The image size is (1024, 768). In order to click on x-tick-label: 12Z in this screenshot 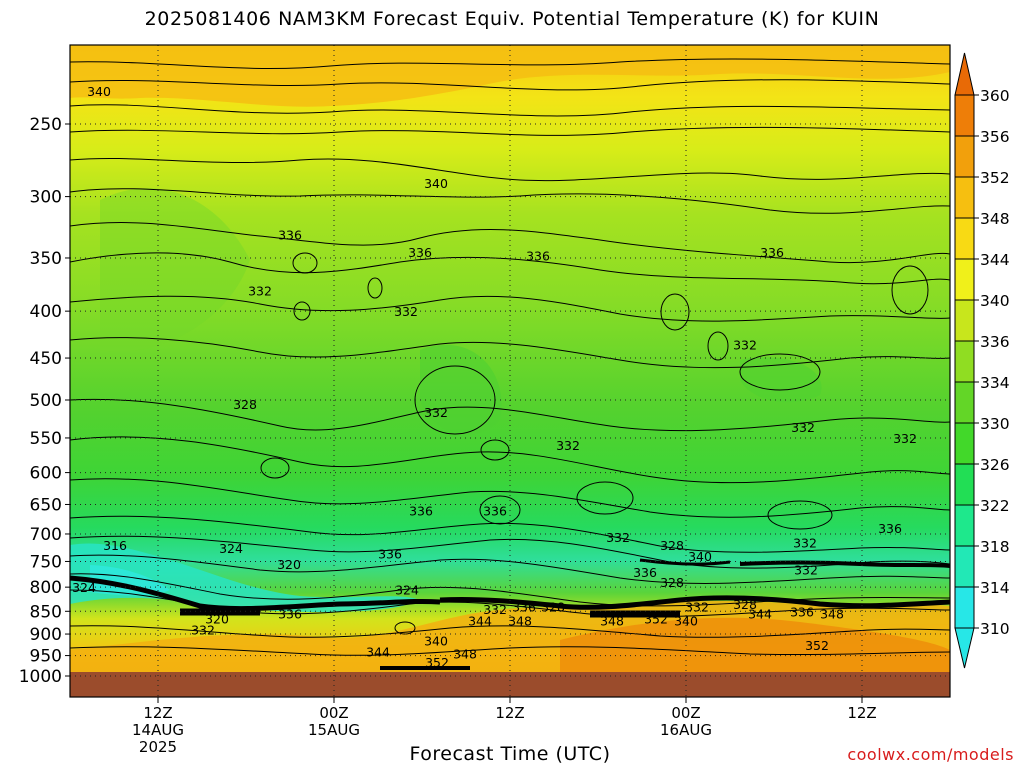, I will do `click(157, 713)`.